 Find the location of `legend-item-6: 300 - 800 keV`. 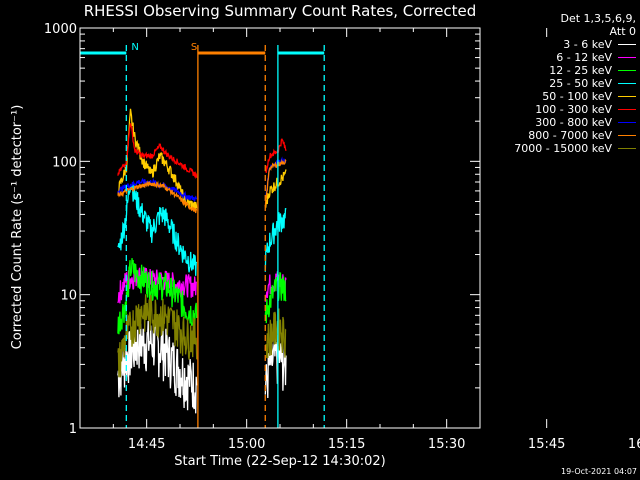

legend-item-6: 300 - 800 keV is located at coordinates (560, 122).